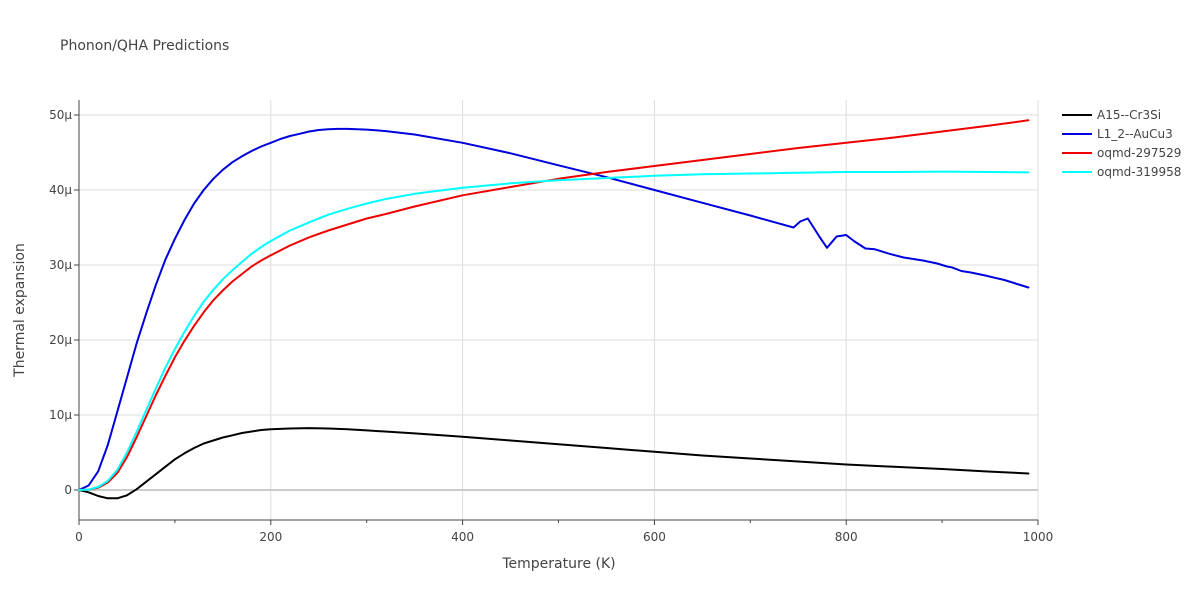 The width and height of the screenshot is (1200, 600). I want to click on x-tick-label: 400, so click(462, 537).